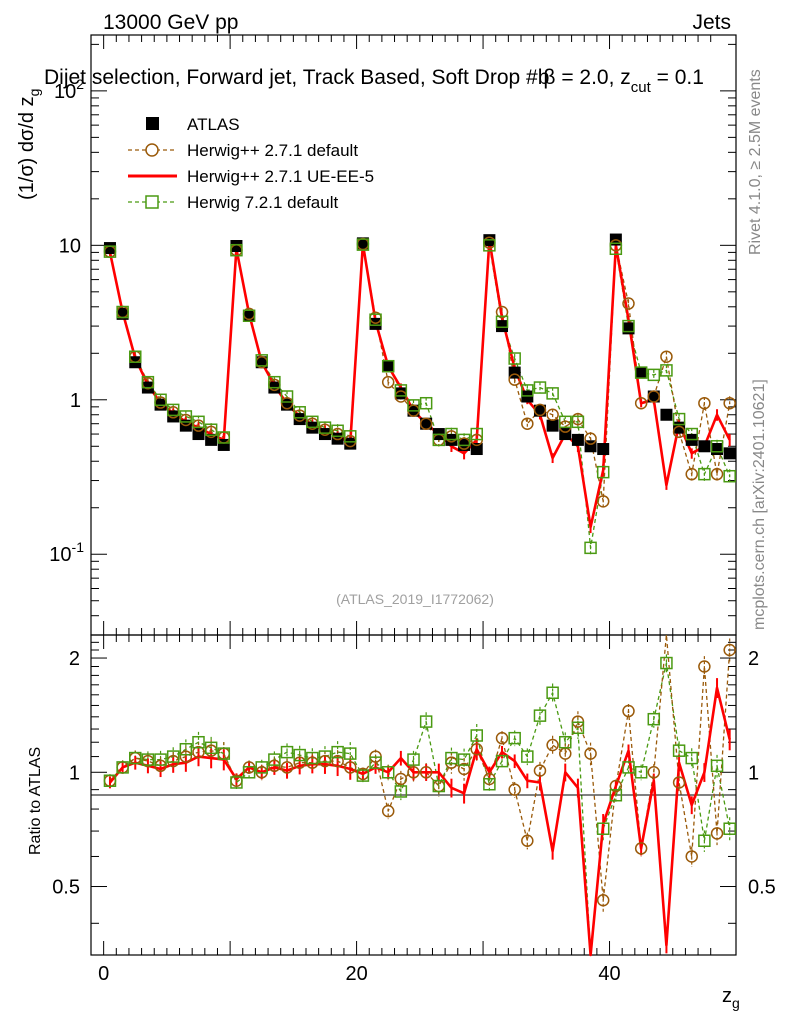 This screenshot has height=1024, width=786. I want to click on legend-marker-herwig-default, so click(152, 150).